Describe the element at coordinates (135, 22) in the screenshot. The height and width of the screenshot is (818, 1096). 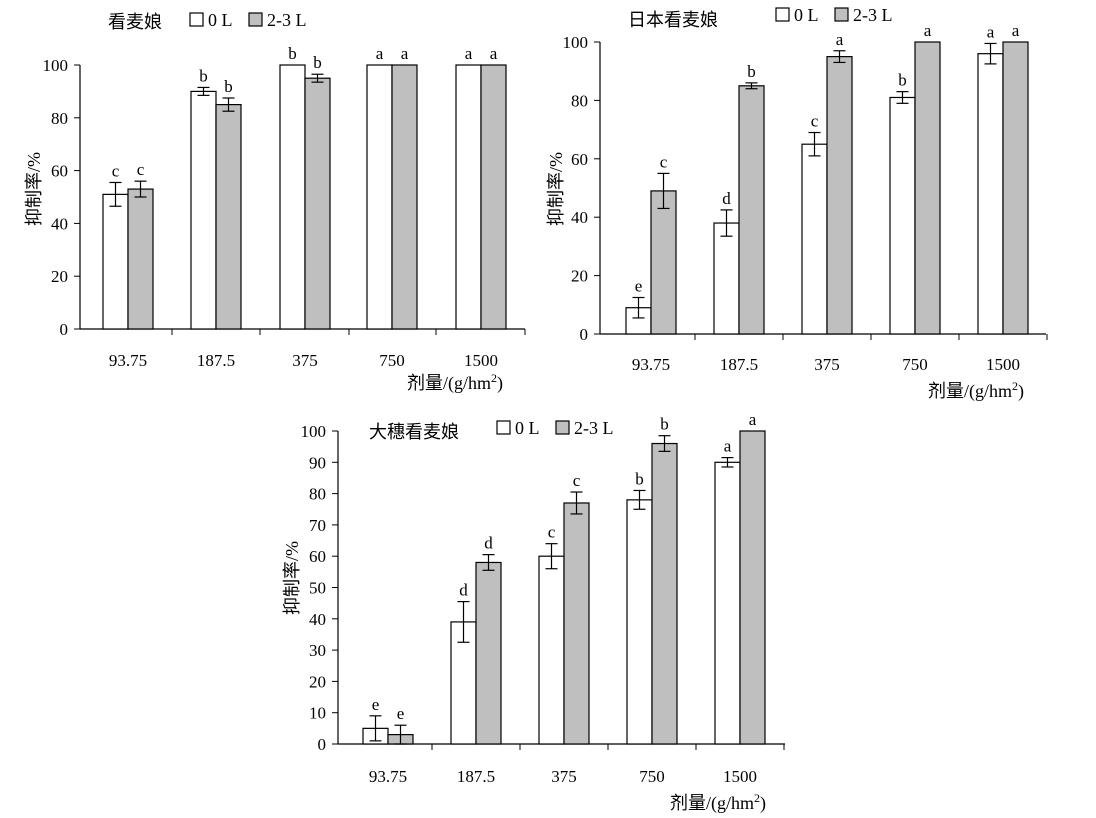
I see `chart-title: 看麦娘` at that location.